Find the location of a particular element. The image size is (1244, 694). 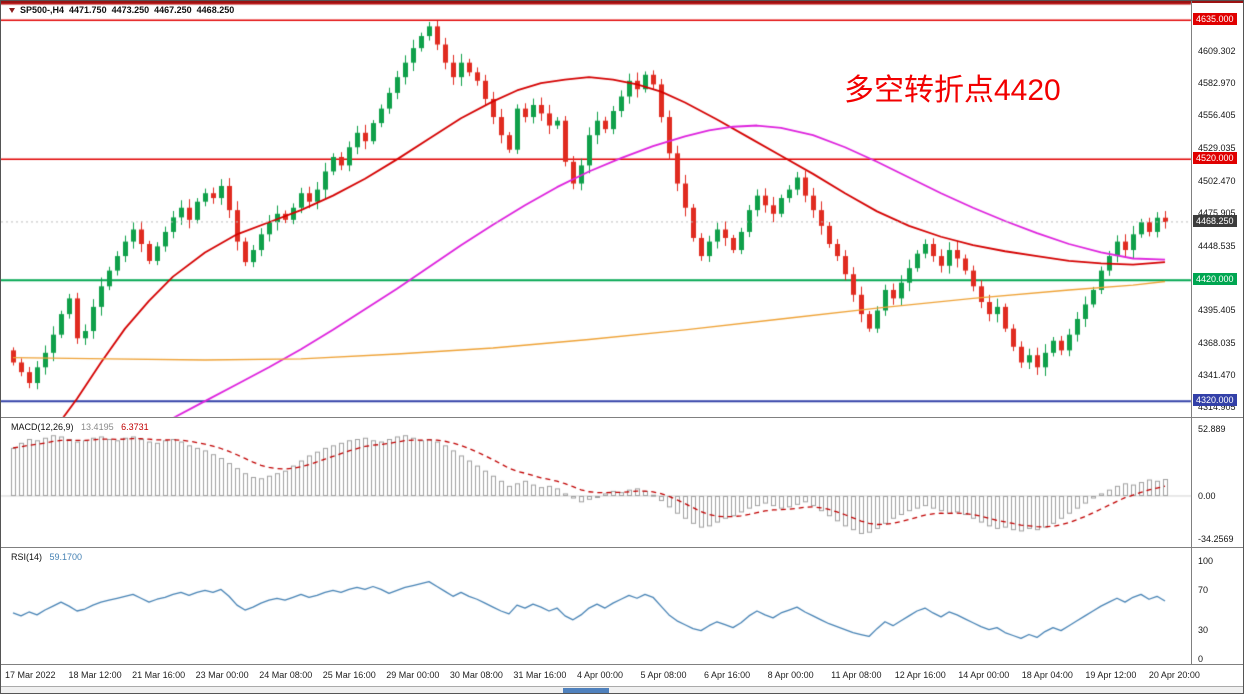

time-tick-label: 17 Mar 2022 is located at coordinates (30, 675).